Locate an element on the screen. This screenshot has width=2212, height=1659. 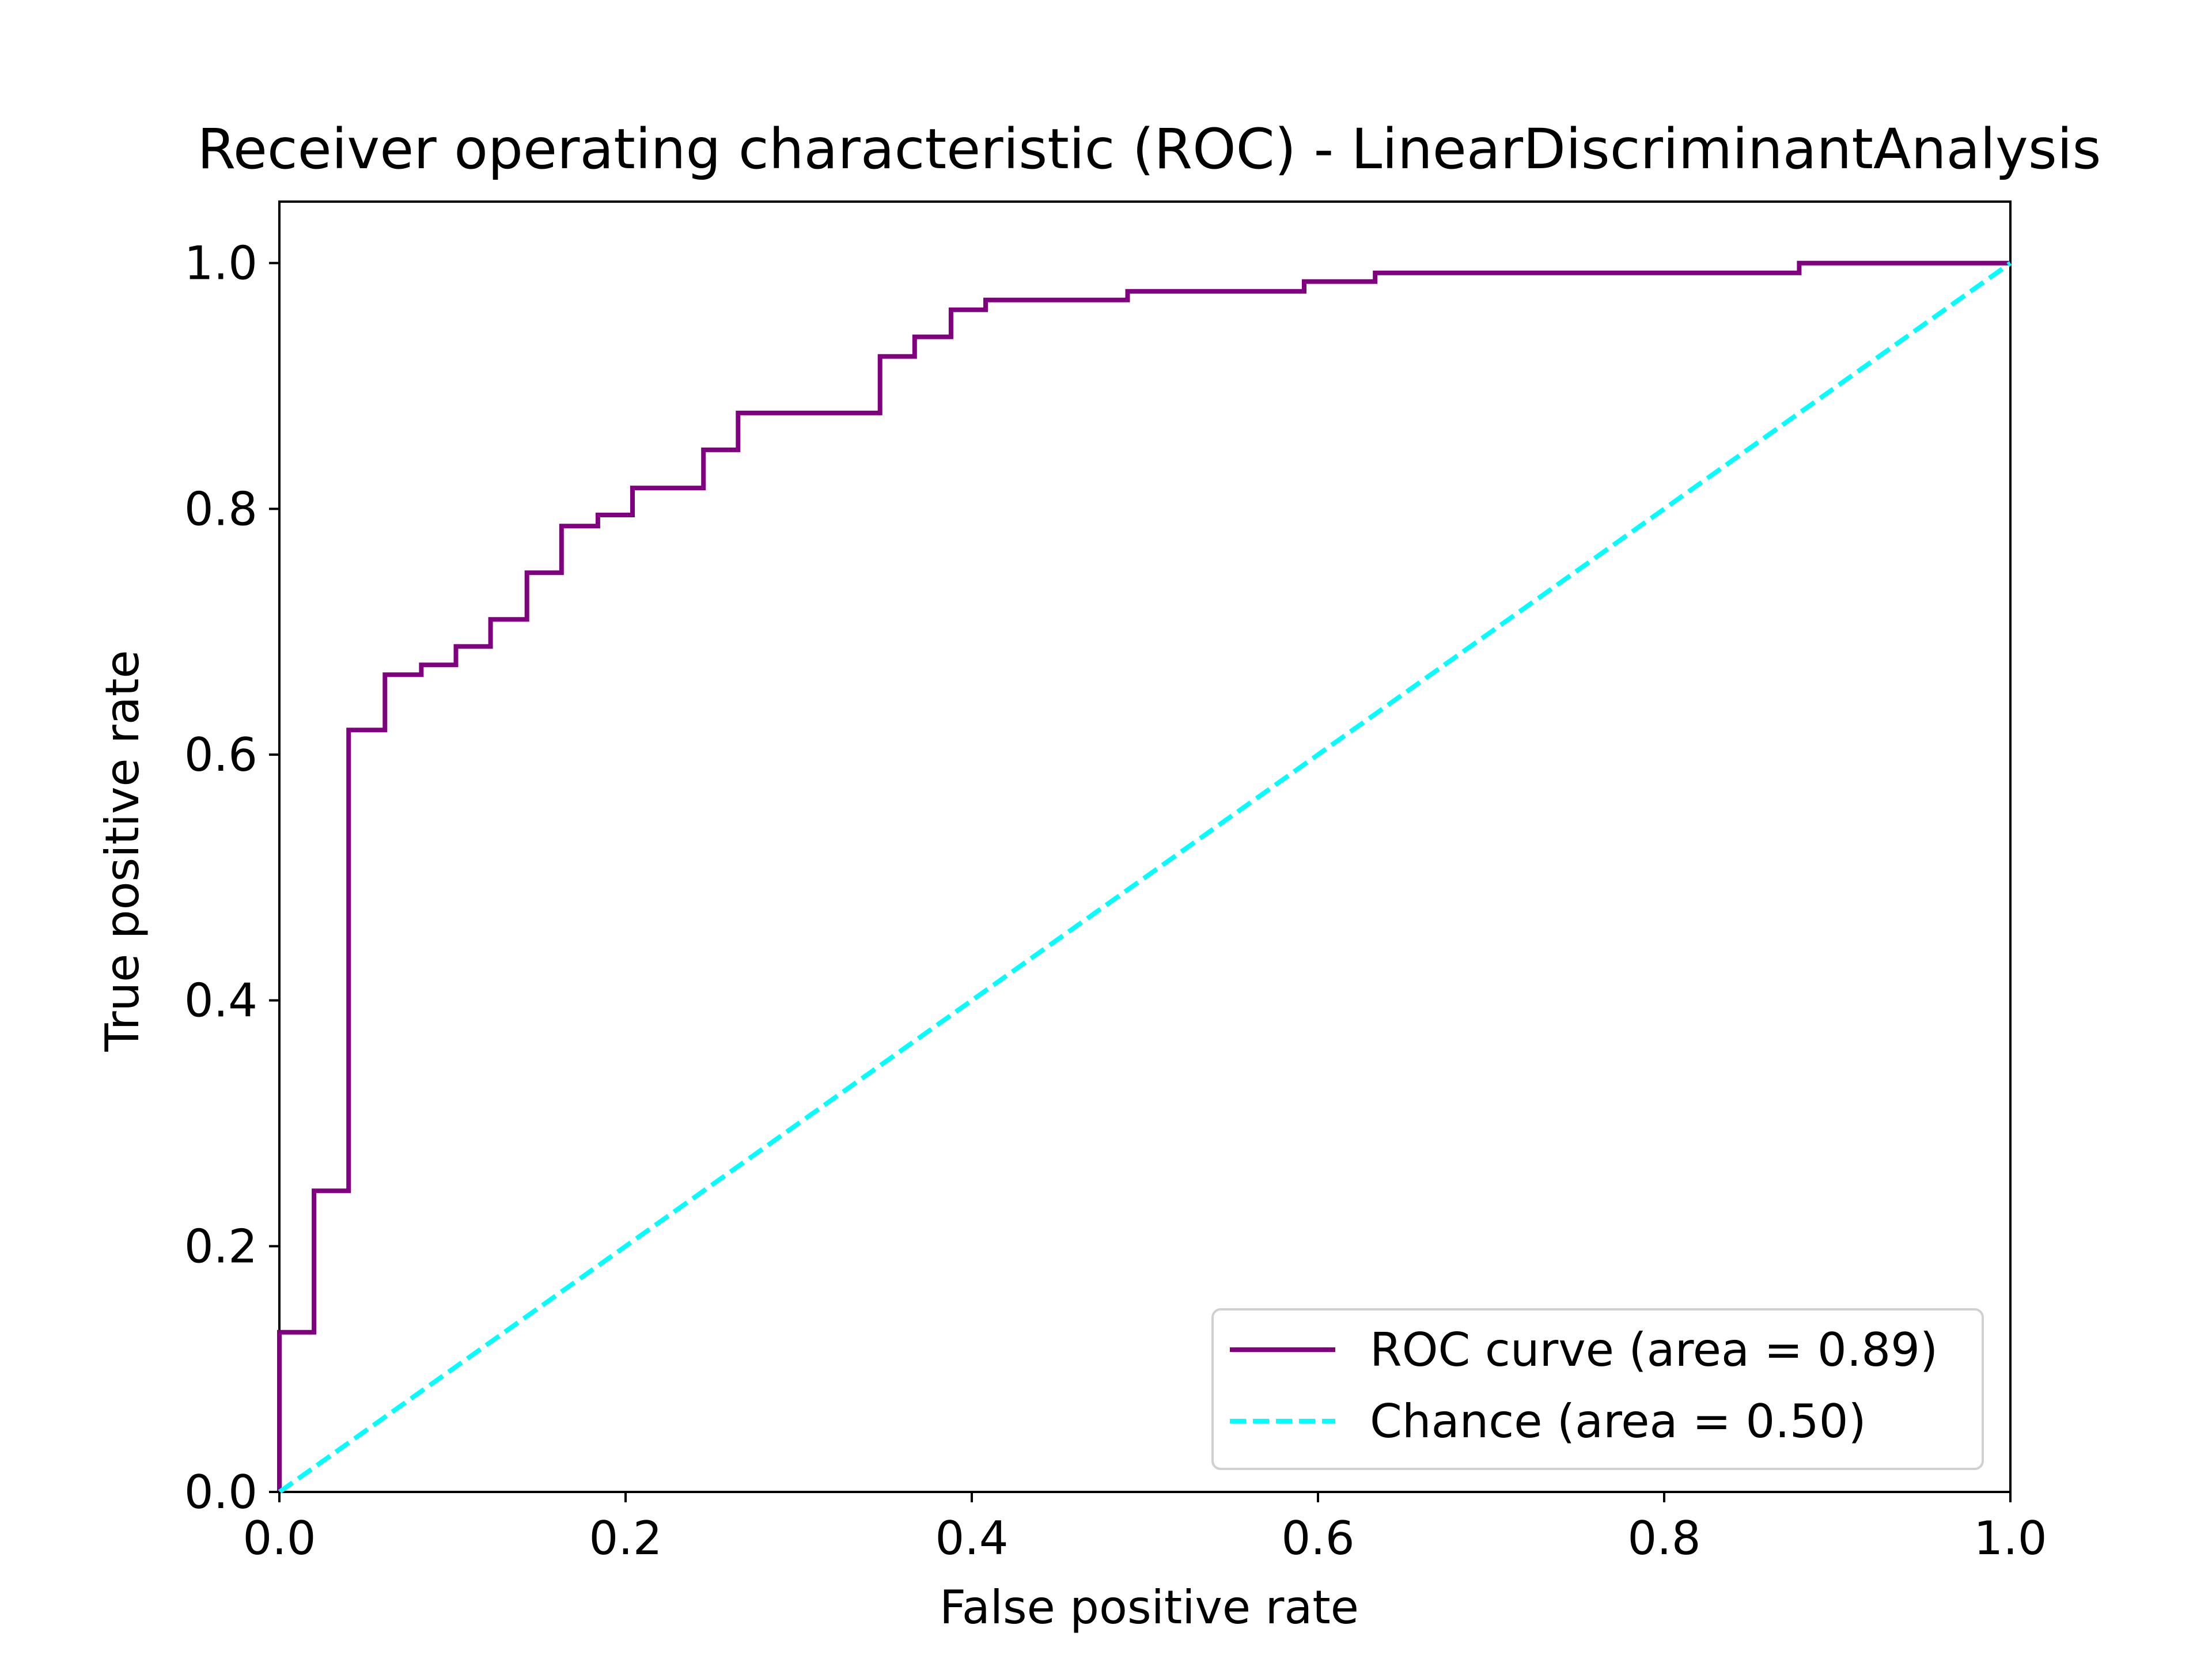
legend-label-chance: Chance (area = 0.50) is located at coordinates (1618, 1421).